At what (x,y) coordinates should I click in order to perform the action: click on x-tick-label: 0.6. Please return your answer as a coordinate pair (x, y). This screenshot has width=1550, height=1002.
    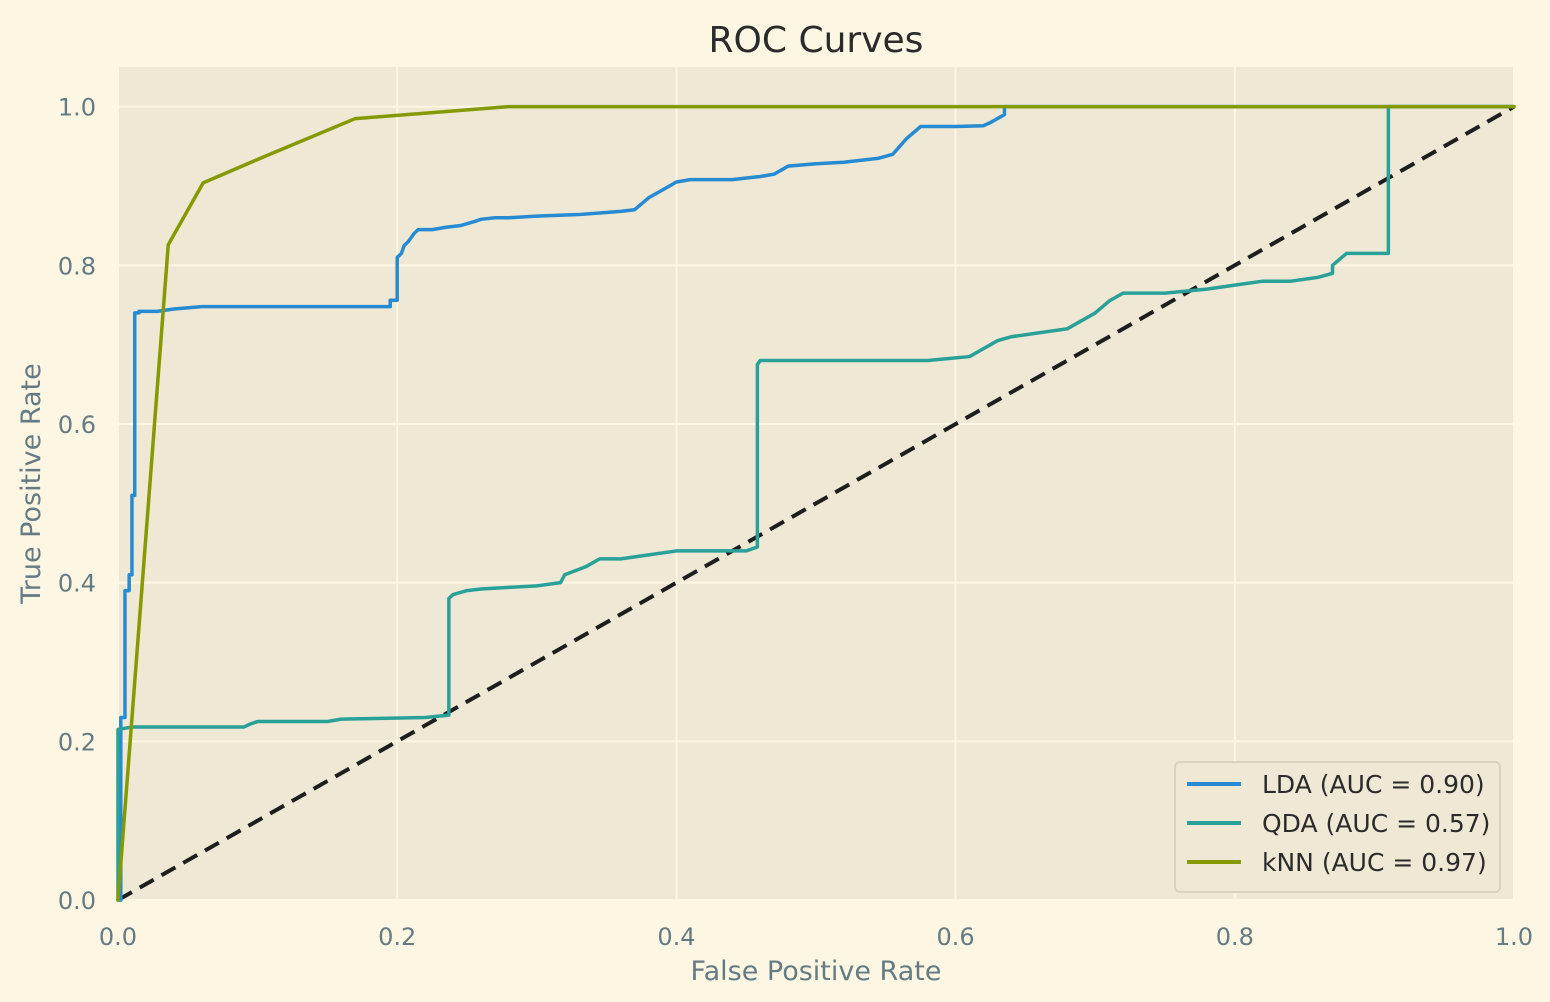
    Looking at the image, I should click on (956, 937).